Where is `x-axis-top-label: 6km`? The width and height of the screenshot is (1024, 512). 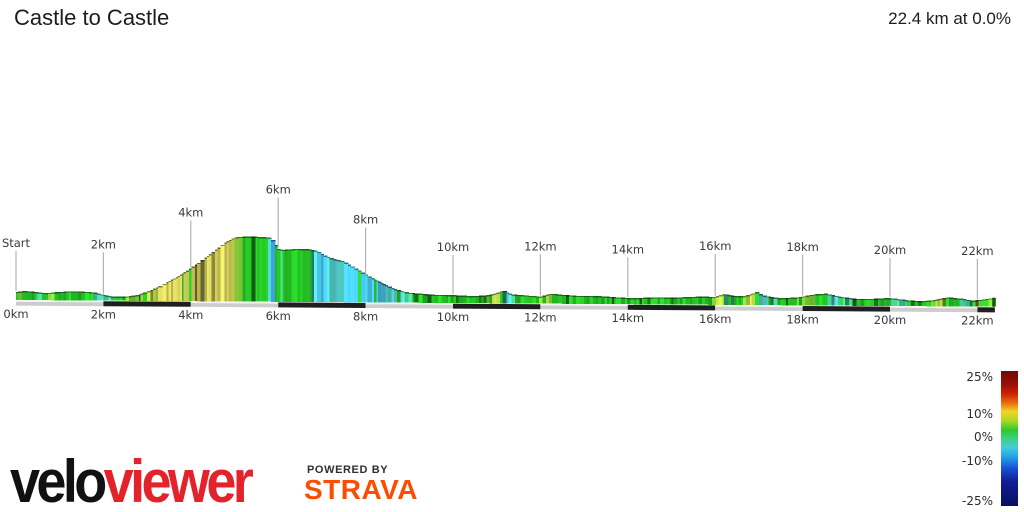 x-axis-top-label: 6km is located at coordinates (278, 189).